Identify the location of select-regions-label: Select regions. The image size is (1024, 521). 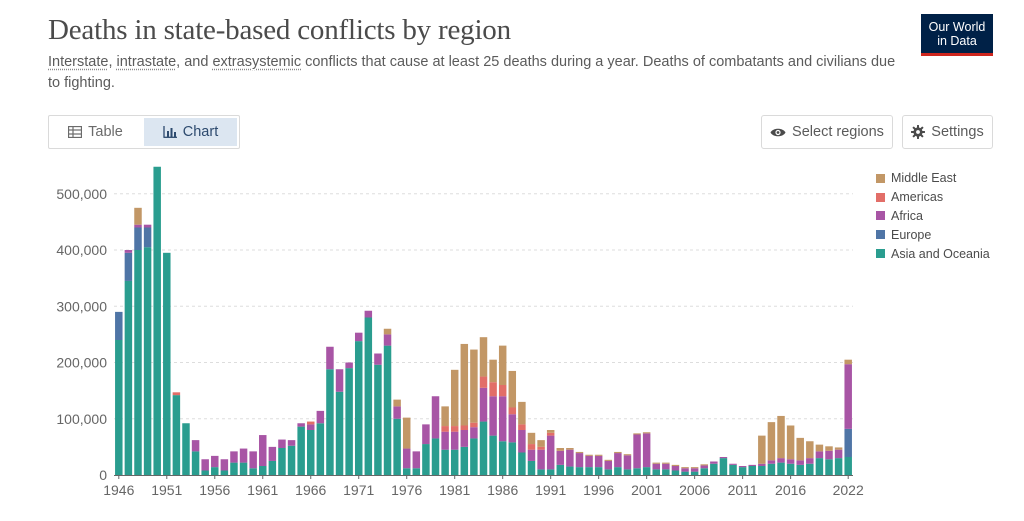
(838, 132).